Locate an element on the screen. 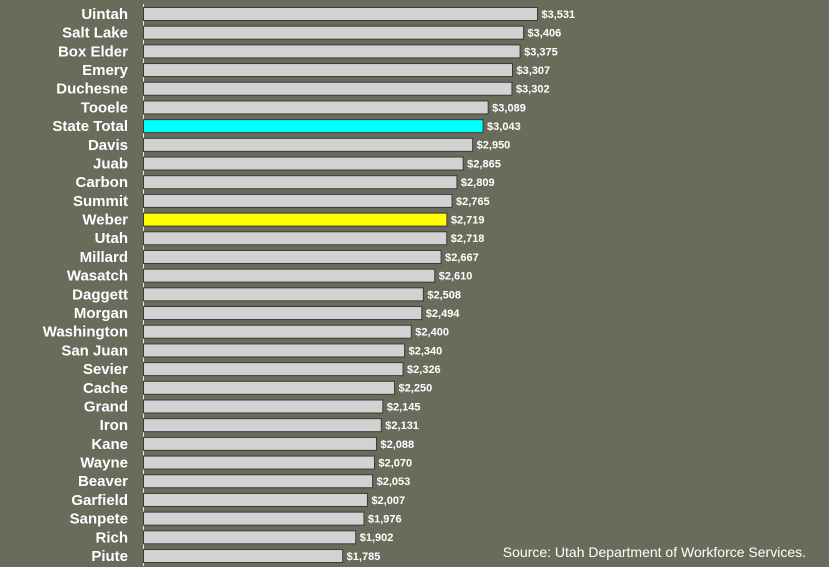 This screenshot has width=829, height=567. category-label: Wasatch is located at coordinates (97, 276).